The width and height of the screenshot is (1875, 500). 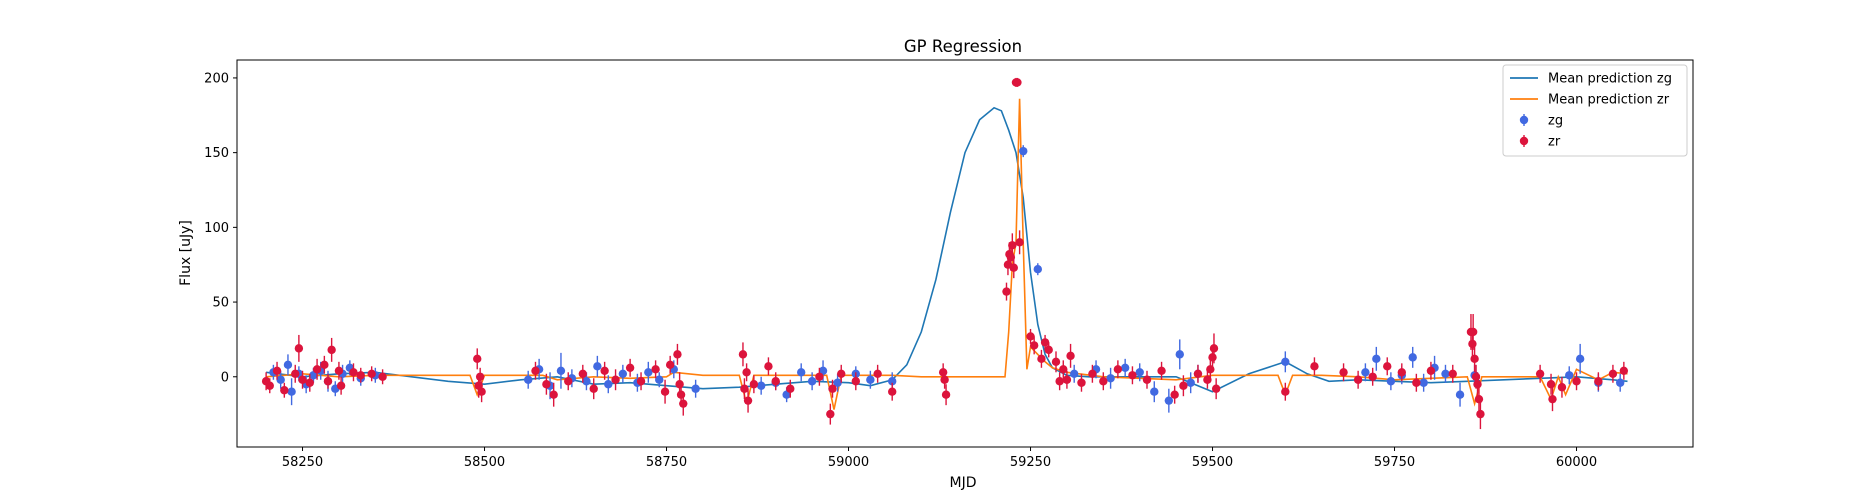 What do you see at coordinates (1555, 121) in the screenshot?
I see `legend-label: zg` at bounding box center [1555, 121].